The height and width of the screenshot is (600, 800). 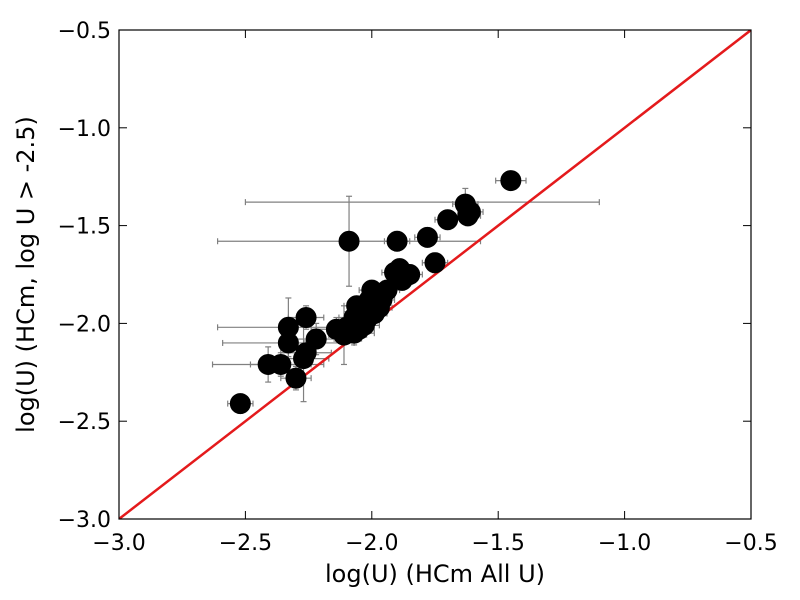 What do you see at coordinates (26, 274) in the screenshot?
I see `y-axis-label: log(U) (HCm, log U > -2.5)` at bounding box center [26, 274].